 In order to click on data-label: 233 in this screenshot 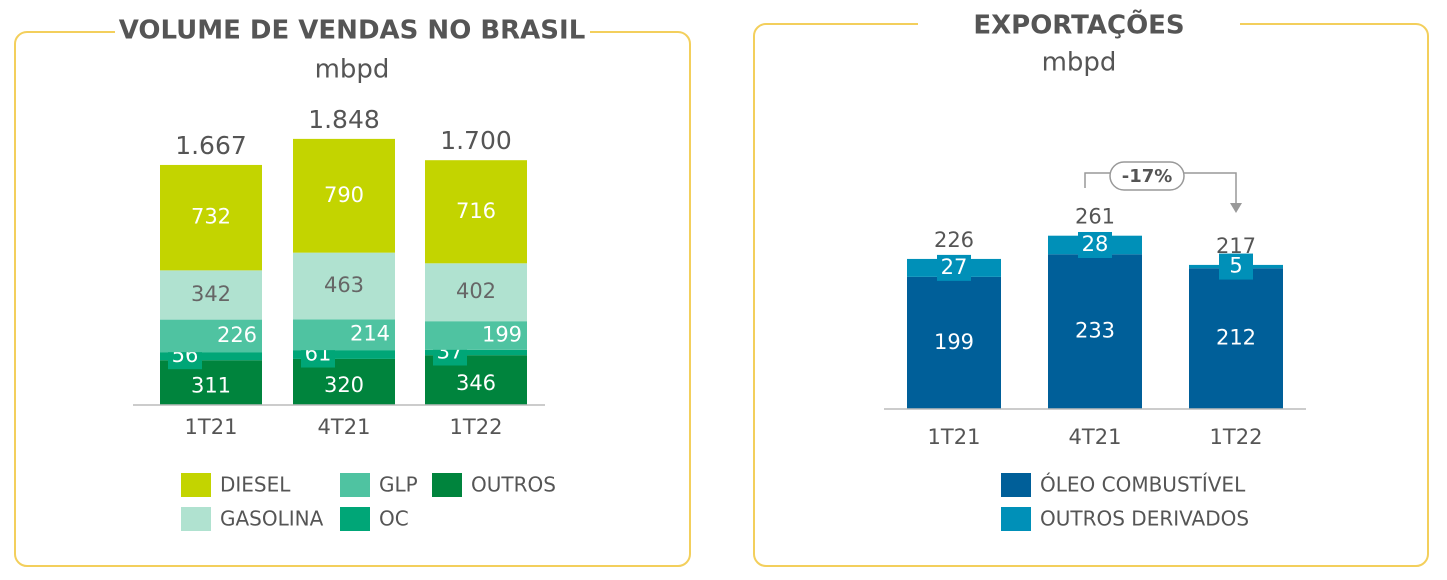, I will do `click(1095, 331)`.